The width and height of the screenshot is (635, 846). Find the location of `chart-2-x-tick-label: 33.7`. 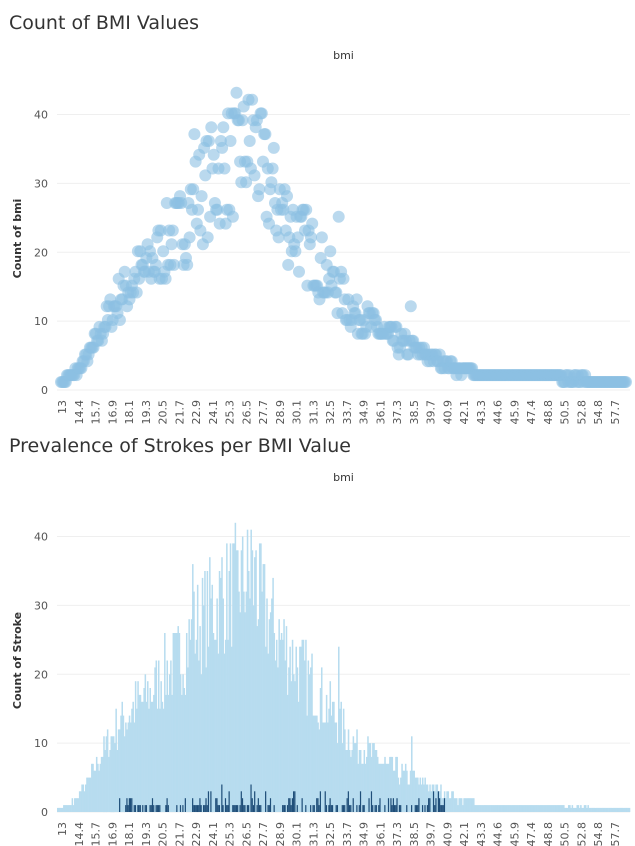

chart-2-x-tick-label: 33.7 is located at coordinates (347, 834).